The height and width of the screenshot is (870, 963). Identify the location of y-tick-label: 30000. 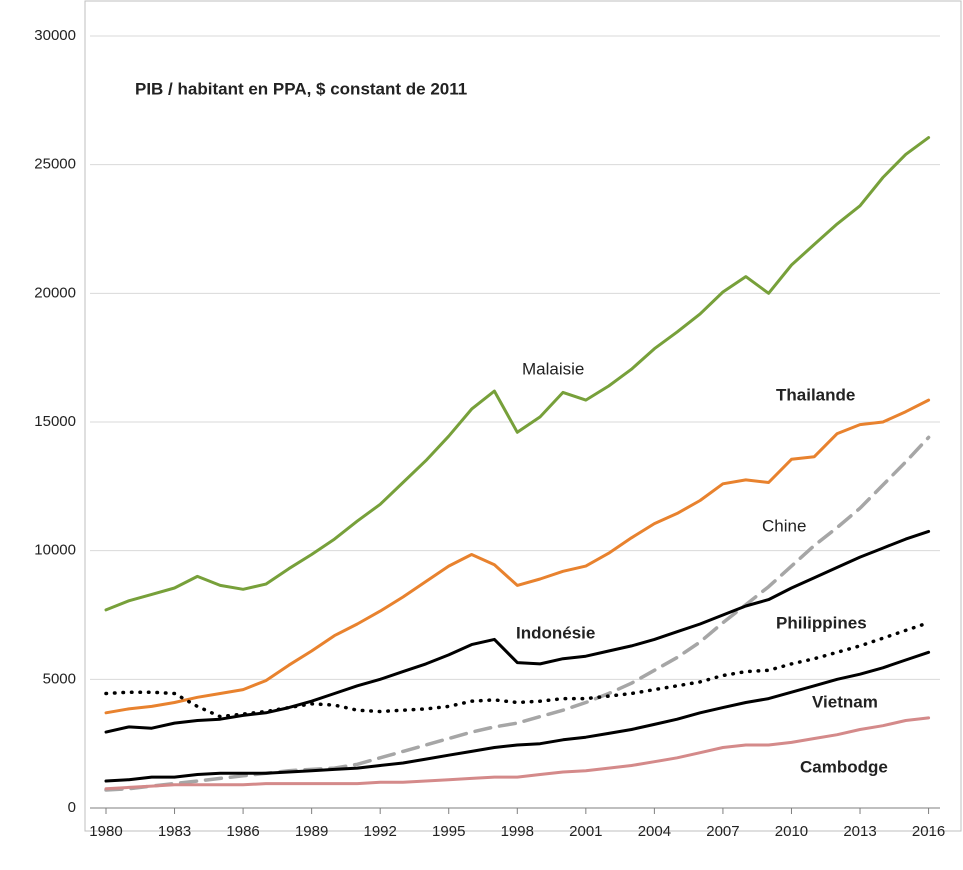
(55, 35).